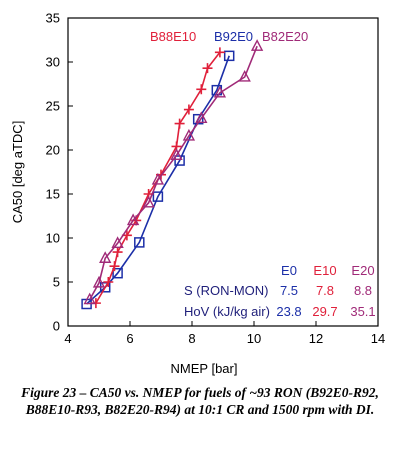 The height and width of the screenshot is (456, 400). Describe the element at coordinates (191, 338) in the screenshot. I see `x-tick-label: 8` at that location.